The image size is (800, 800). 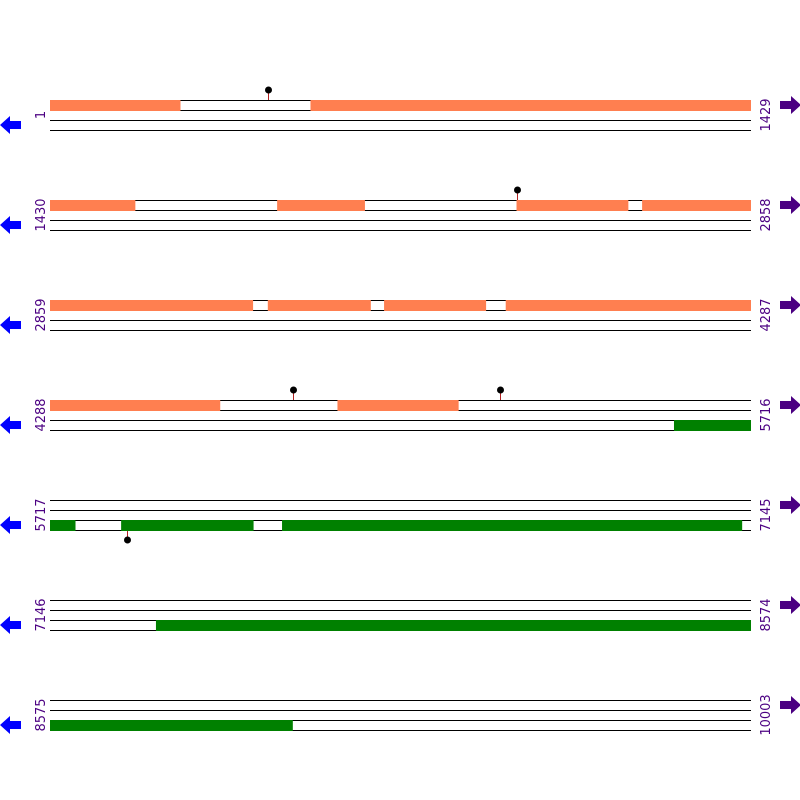 What do you see at coordinates (41, 214) in the screenshot?
I see `start-position-label: 1430` at bounding box center [41, 214].